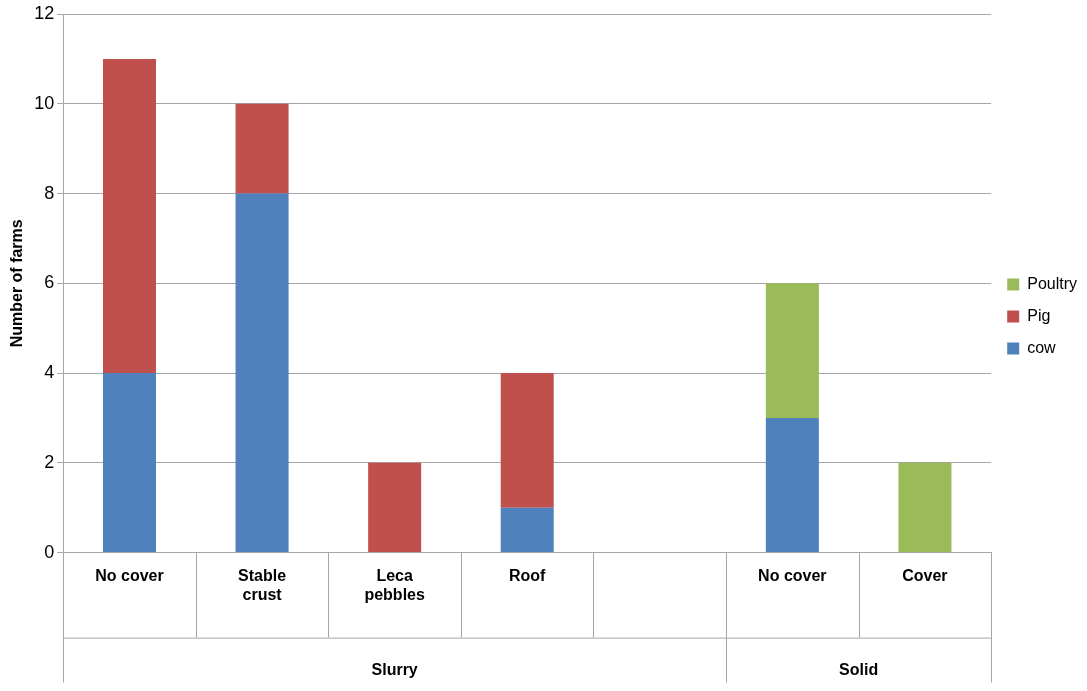 Image resolution: width=1087 pixels, height=691 pixels. I want to click on y-tick-label: 0, so click(49, 551).